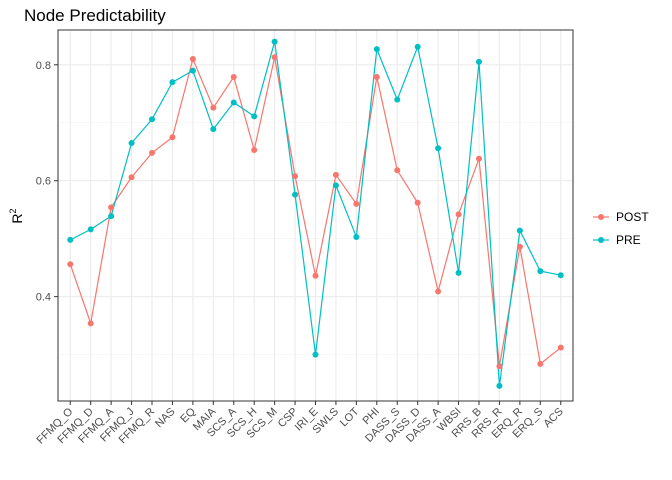 The height and width of the screenshot is (480, 672). Describe the element at coordinates (43, 182) in the screenshot. I see `y-tick-label: 0.6` at that location.